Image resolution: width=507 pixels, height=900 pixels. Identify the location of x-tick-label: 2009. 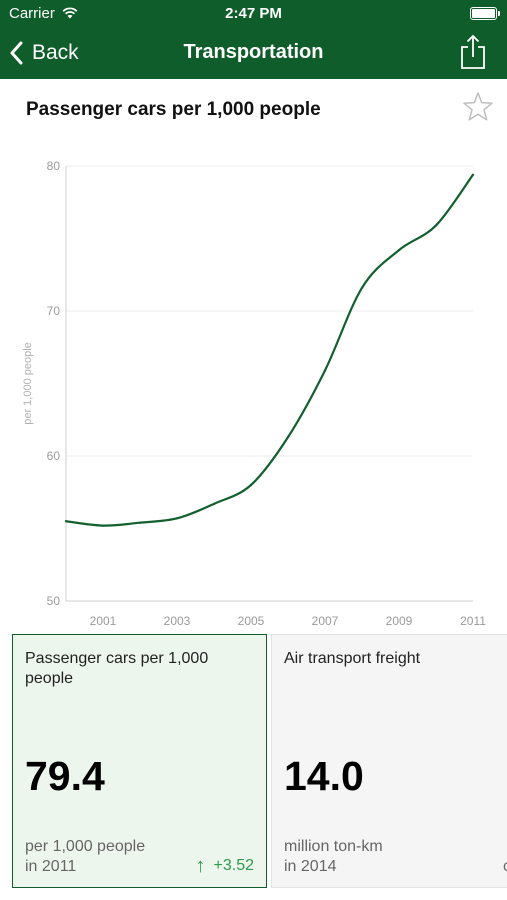
(399, 621).